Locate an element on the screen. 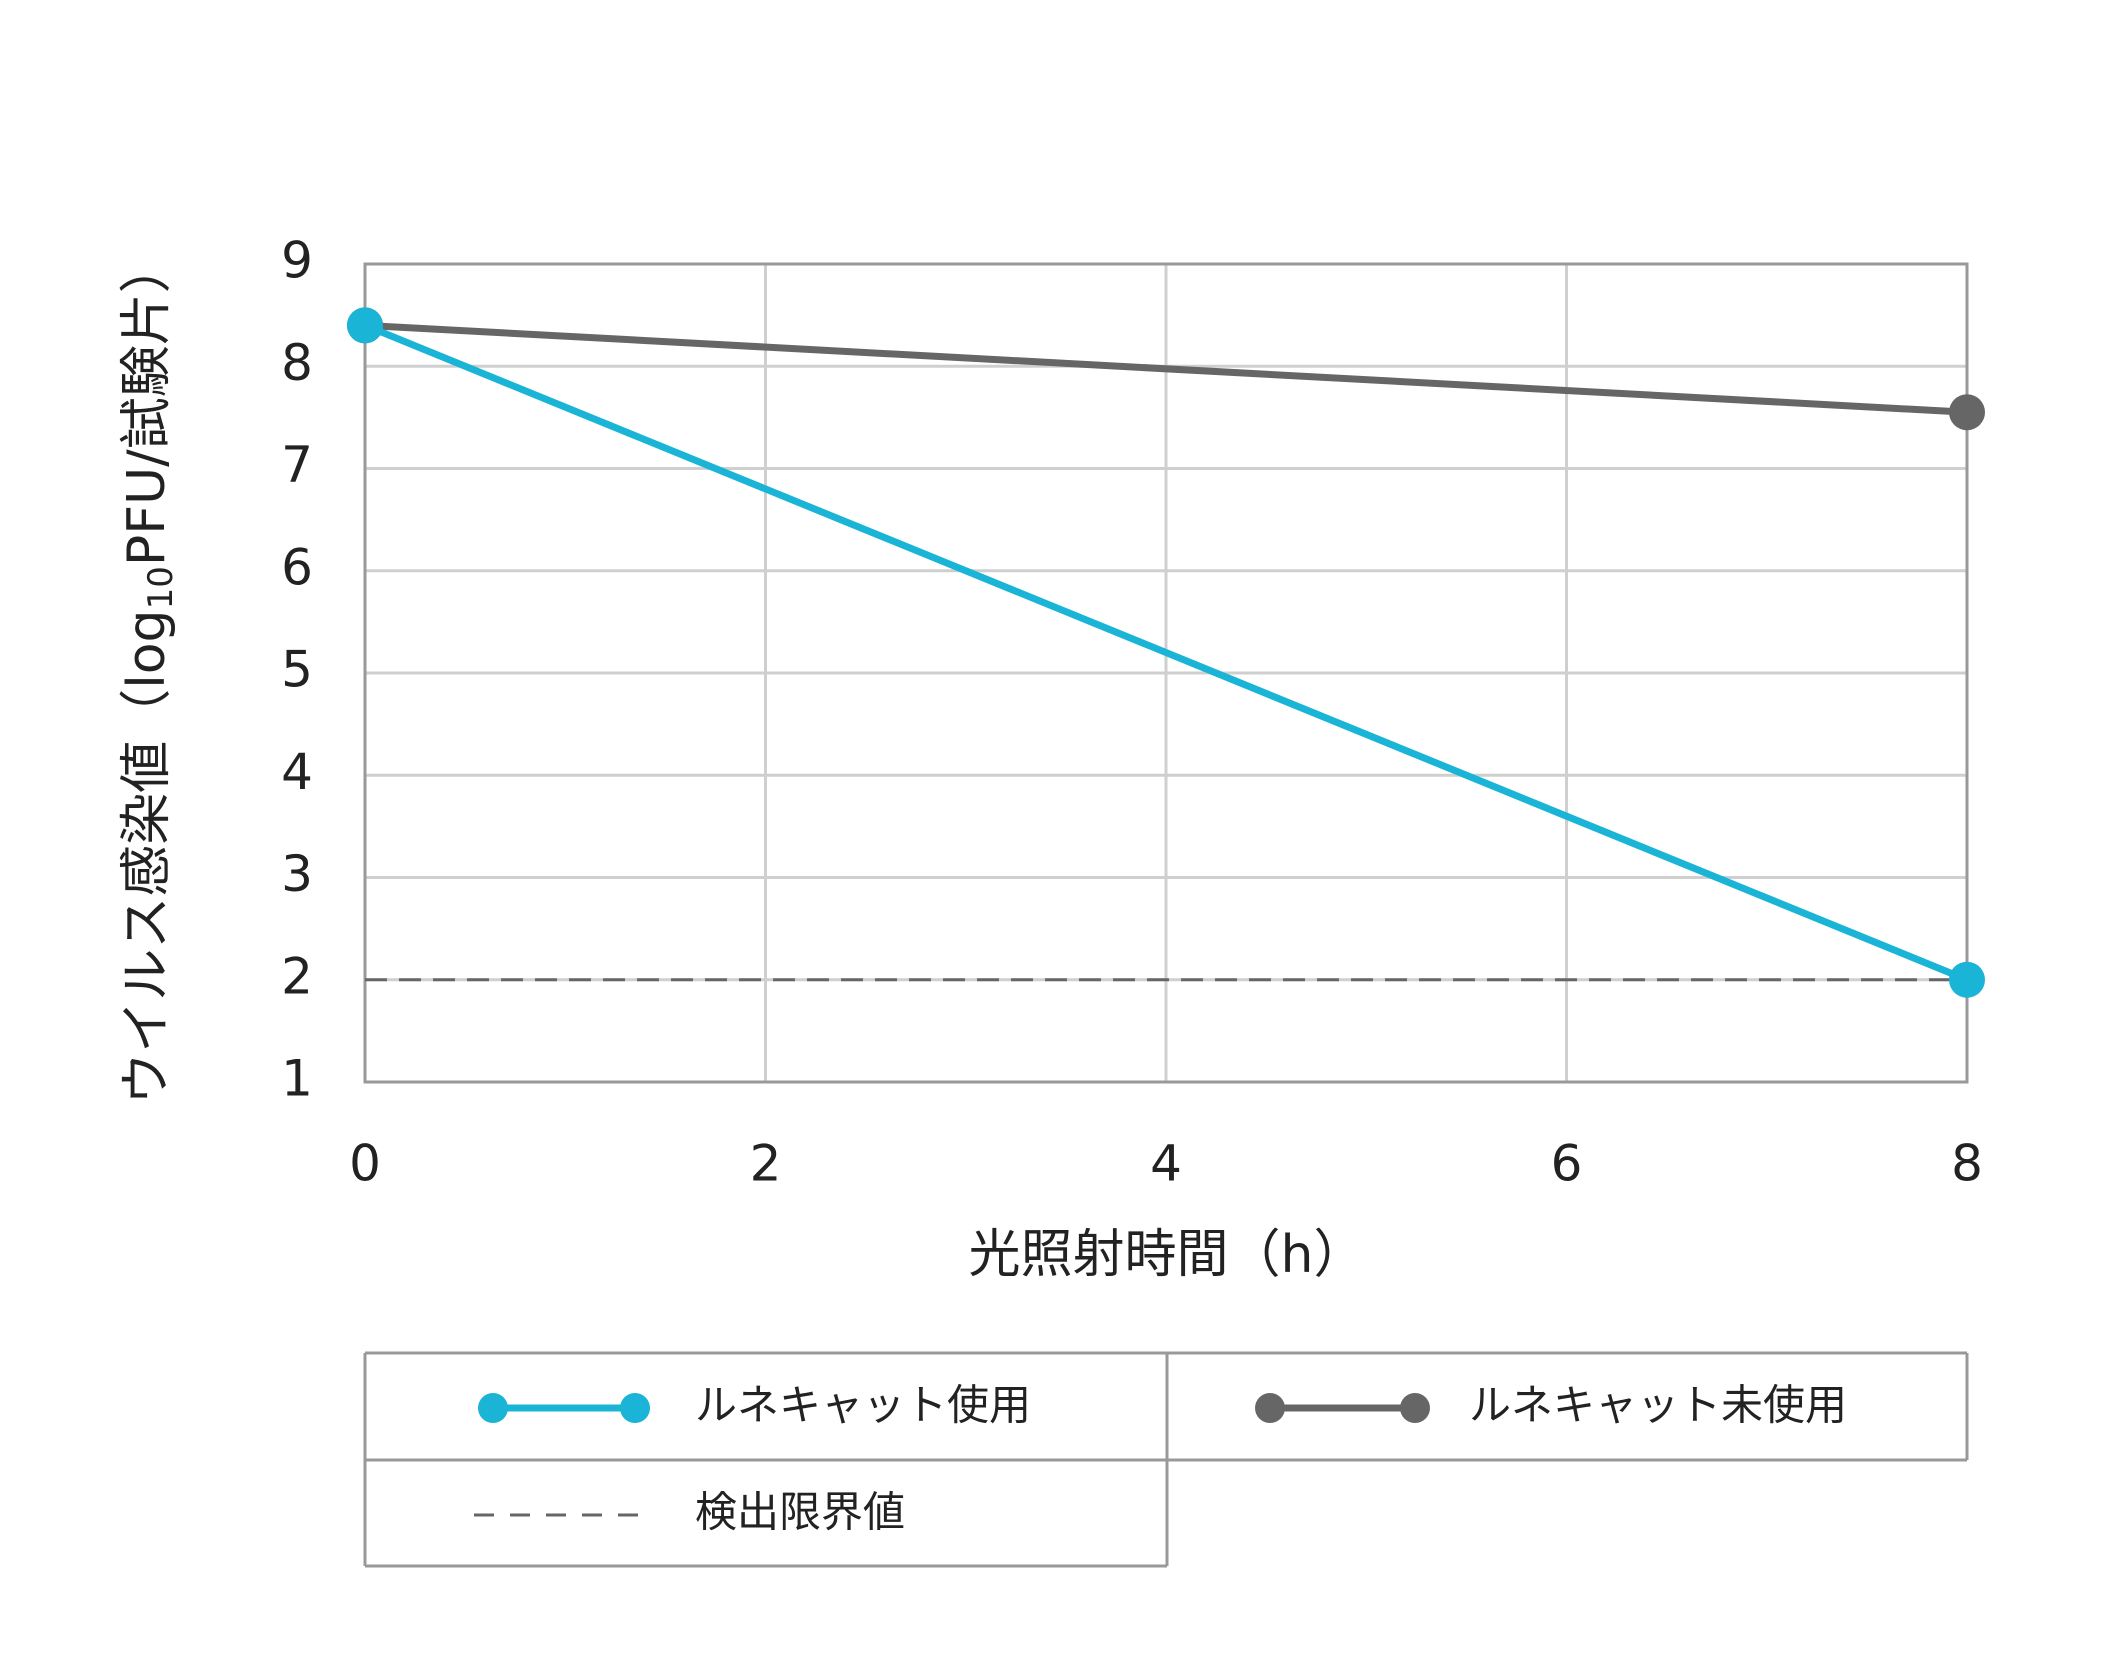 Image resolution: width=2126 pixels, height=1655 pixels. series-line is located at coordinates (1166, 368).